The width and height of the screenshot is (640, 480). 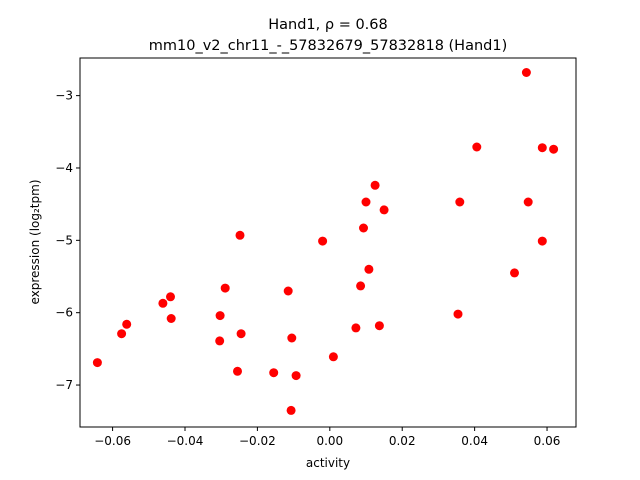 I want to click on x-tick-label: 0.06, so click(x=547, y=441).